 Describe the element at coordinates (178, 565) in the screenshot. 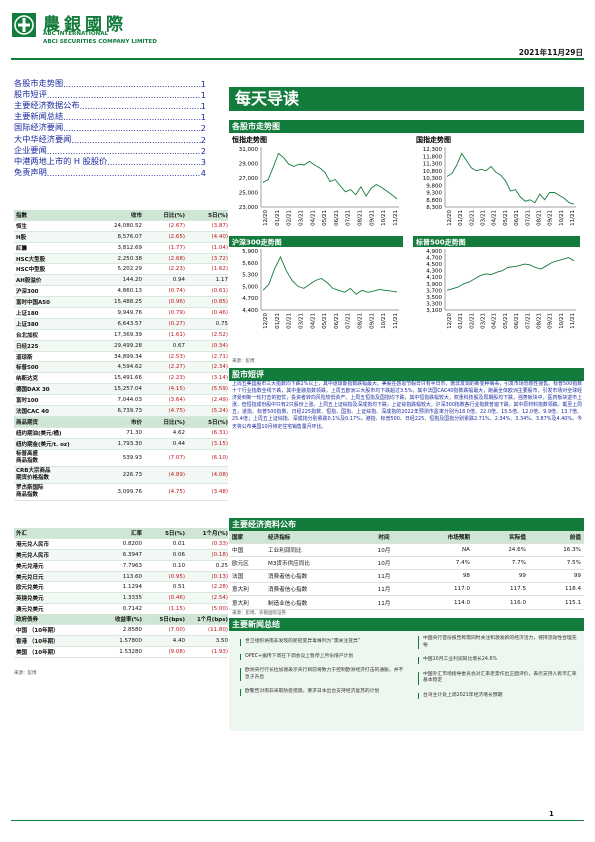

I see `cell-value: 0.10` at that location.